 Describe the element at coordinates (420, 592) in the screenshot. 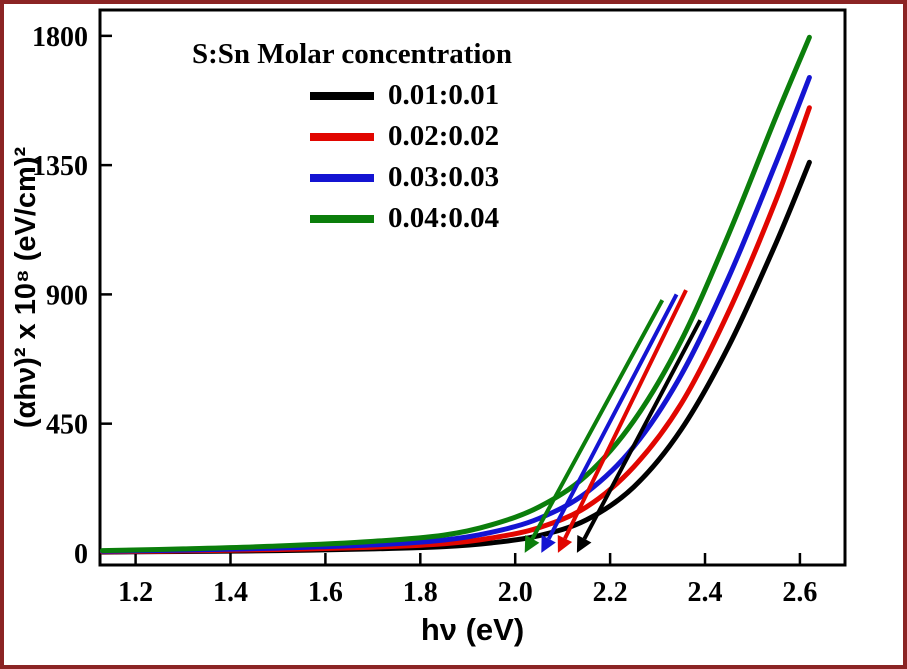

I see `x-tick-label: 1.8` at that location.